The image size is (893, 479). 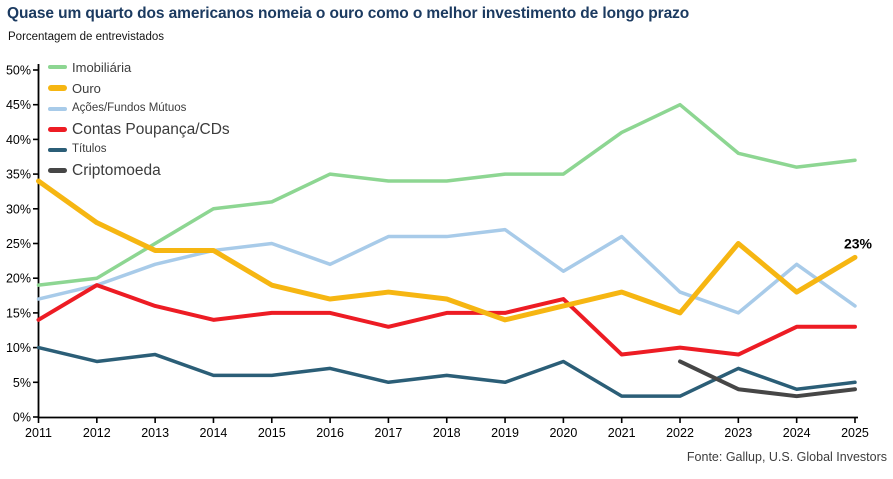 I want to click on legend-swatch-titulos, so click(x=57, y=150).